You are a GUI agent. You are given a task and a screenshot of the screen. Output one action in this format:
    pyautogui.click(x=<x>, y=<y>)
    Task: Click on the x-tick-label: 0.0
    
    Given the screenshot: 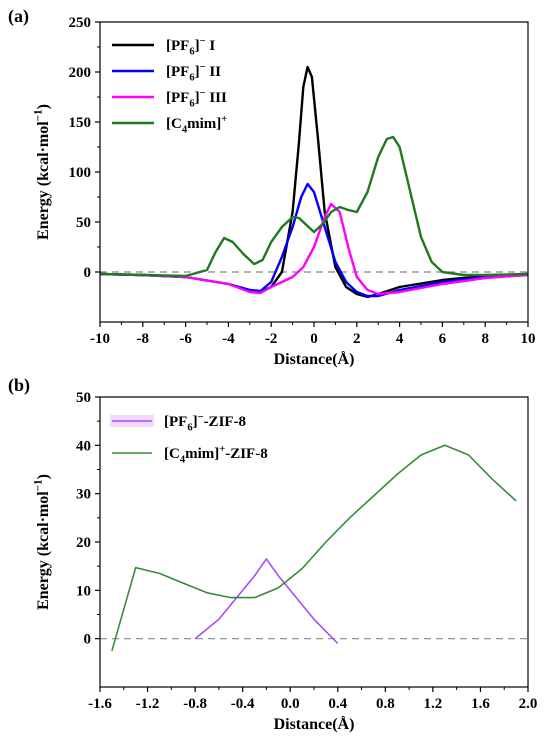 What is the action you would take?
    pyautogui.click(x=290, y=704)
    